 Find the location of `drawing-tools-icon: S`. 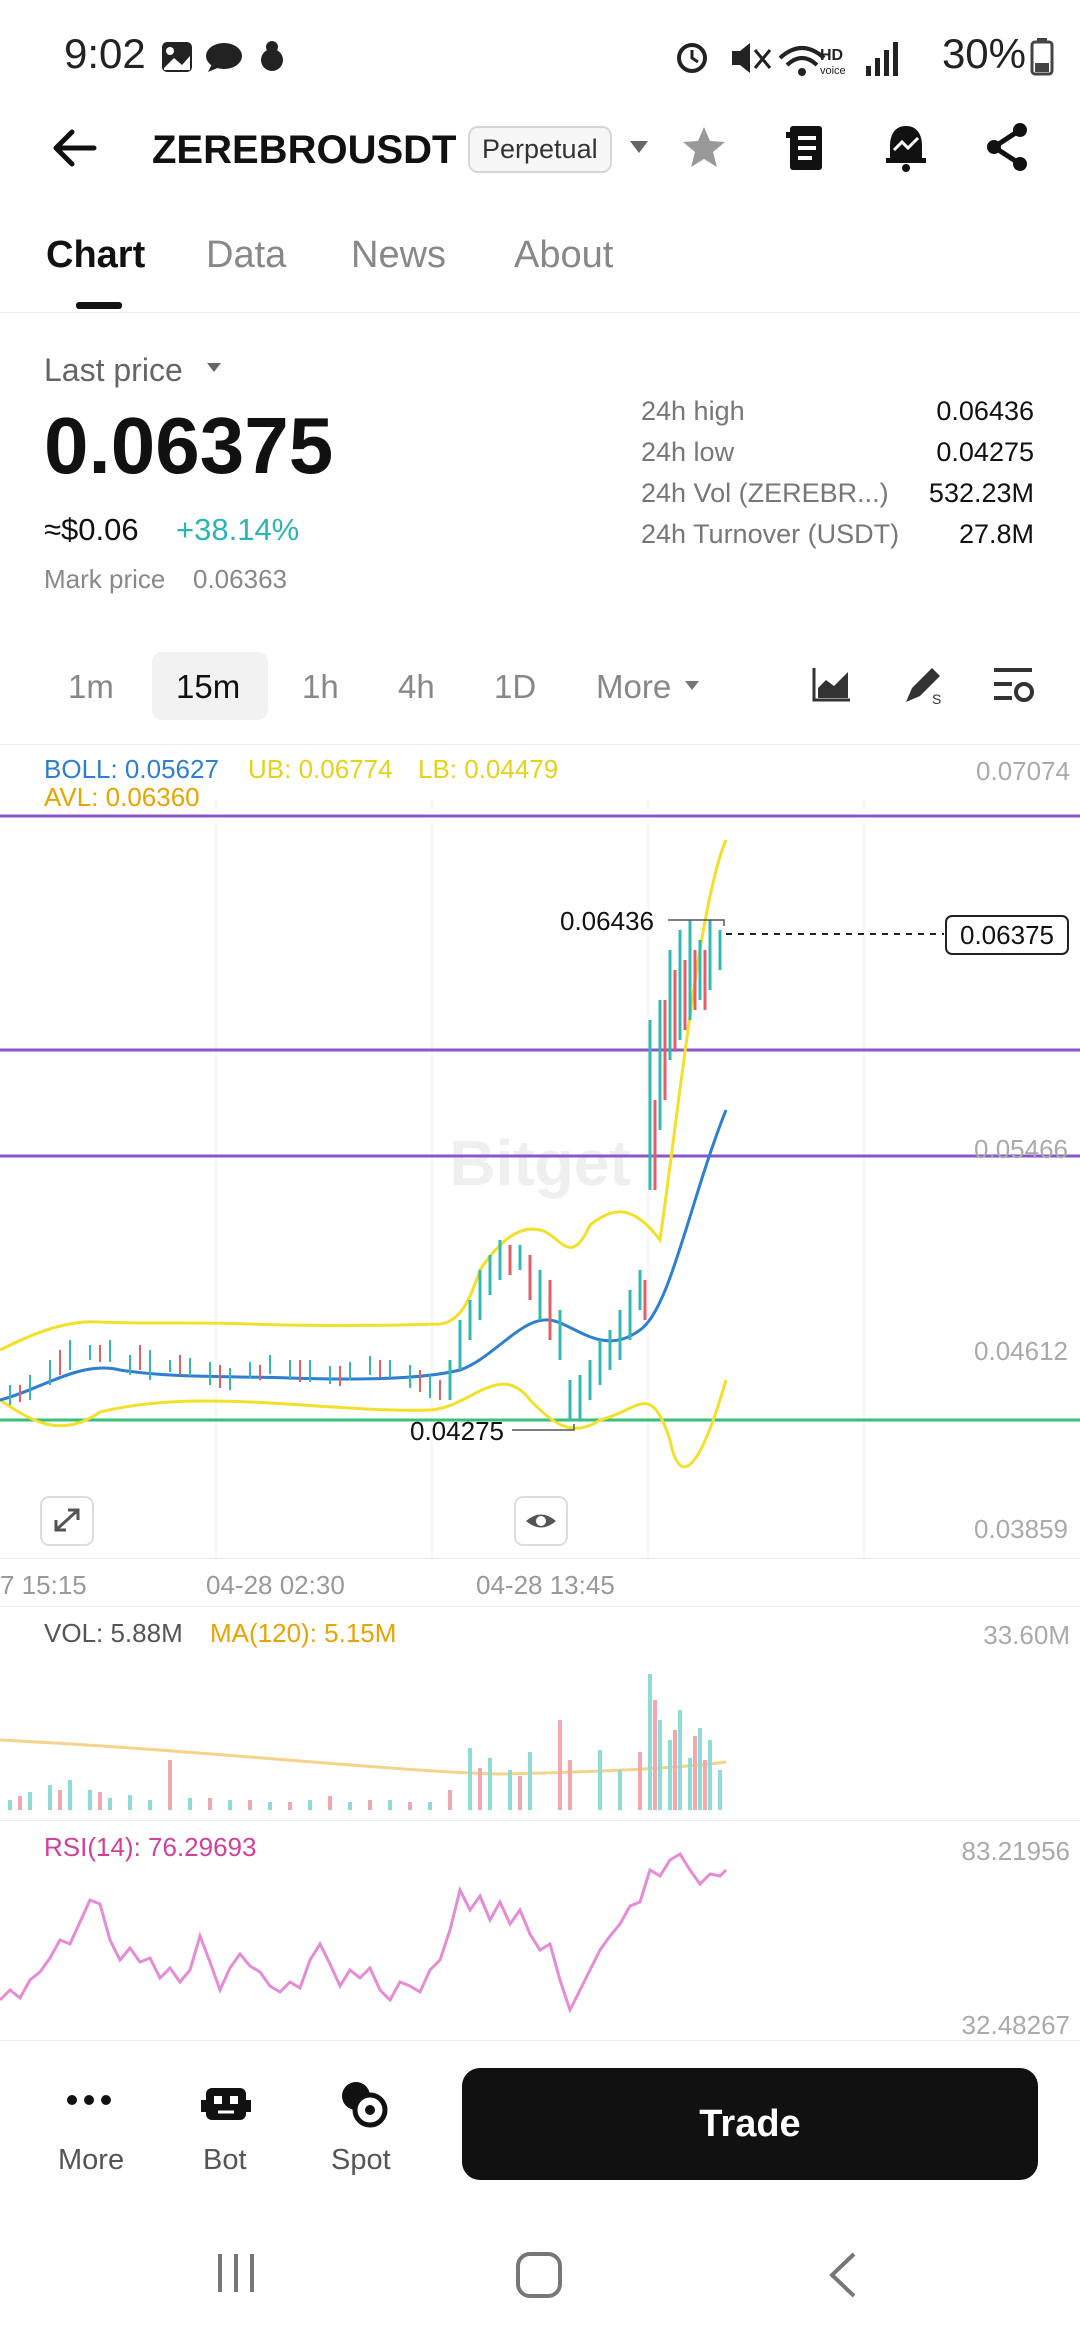

drawing-tools-icon: S is located at coordinates (924, 684).